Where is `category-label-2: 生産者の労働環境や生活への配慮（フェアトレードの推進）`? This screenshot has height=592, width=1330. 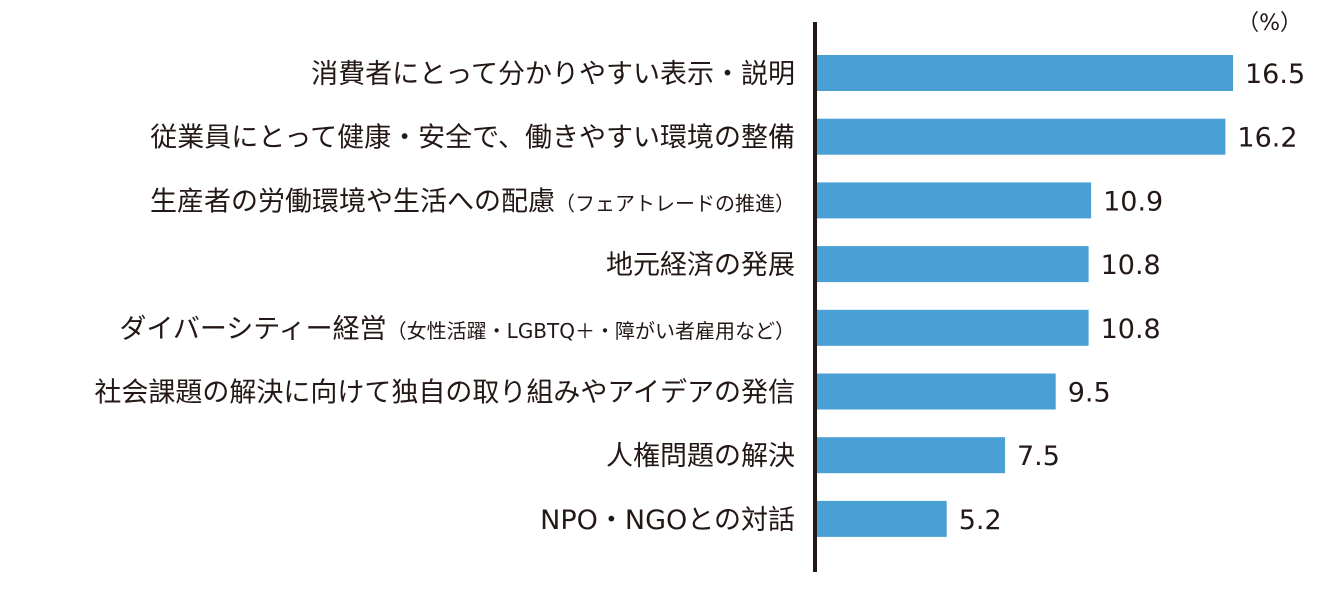 category-label-2: 生産者の労働環境や生活への配慮（フェアトレードの推進） is located at coordinates (472, 201).